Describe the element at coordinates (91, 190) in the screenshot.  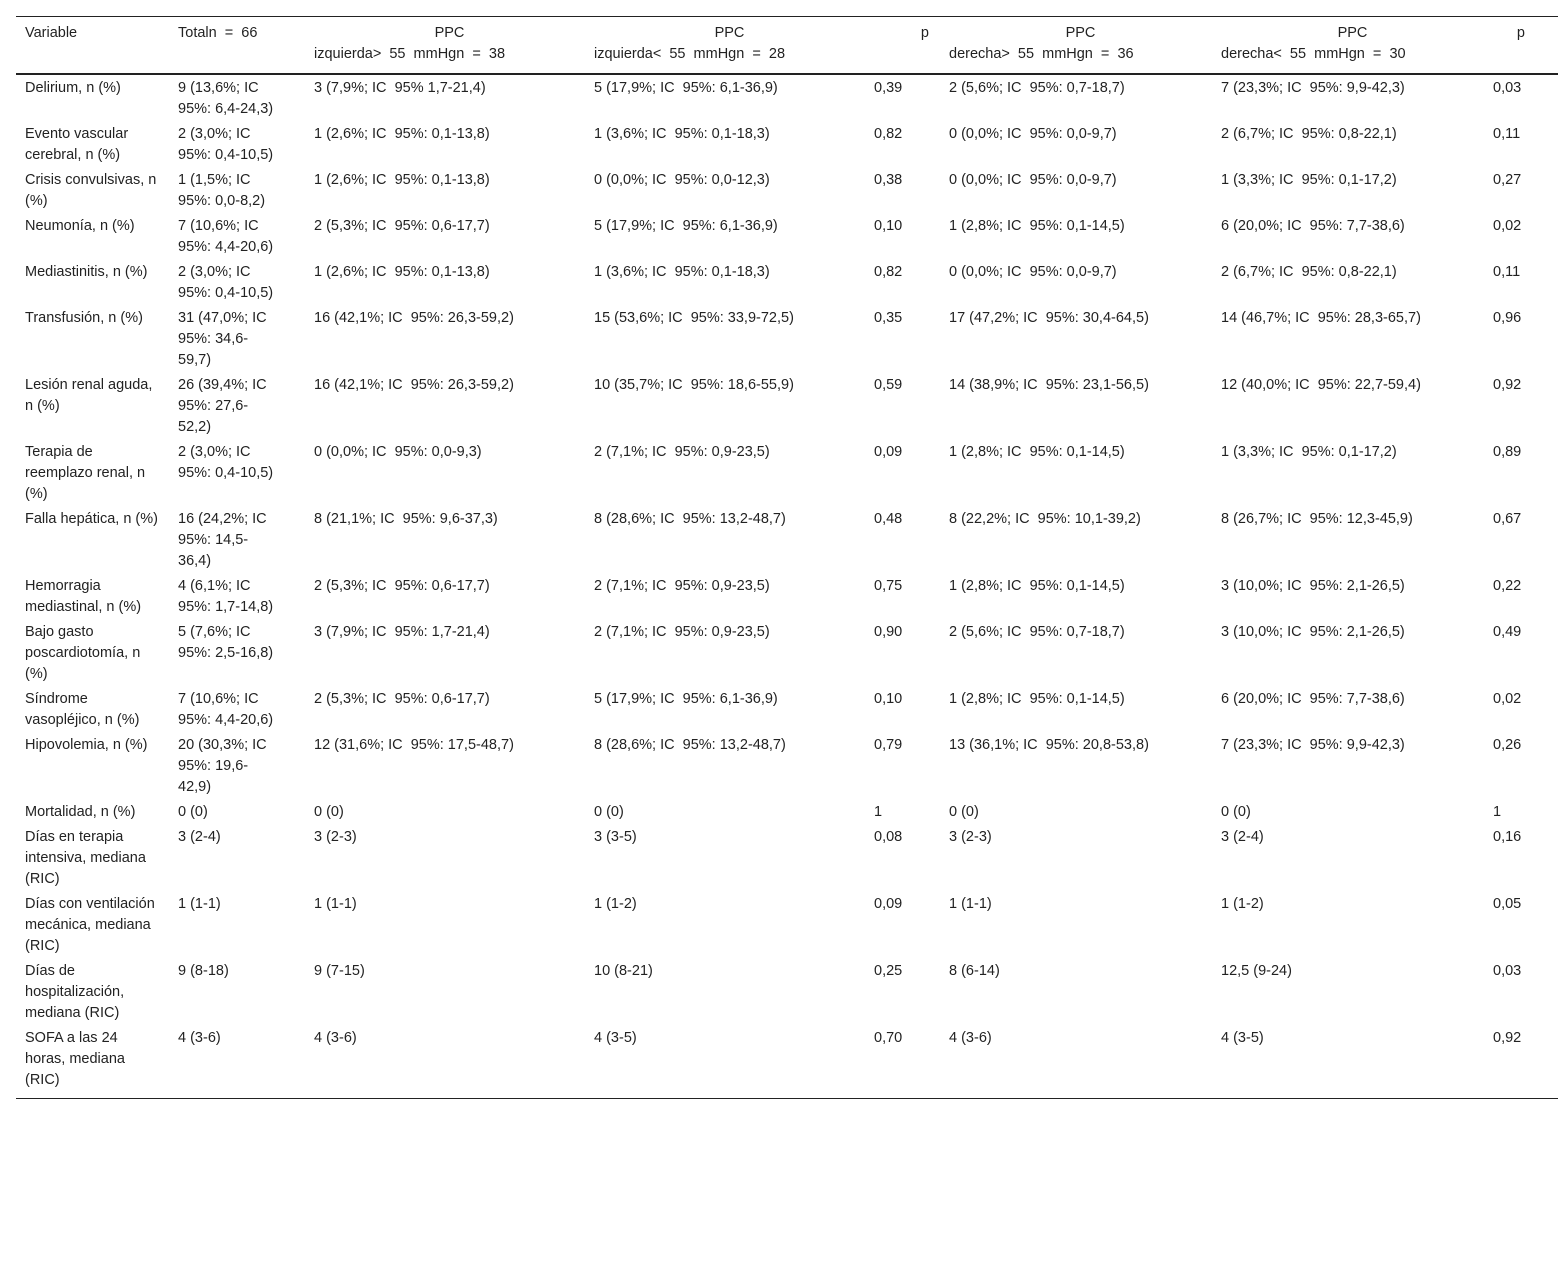
I see `cell-variable: Crisis convulsivas, n (%)` at that location.